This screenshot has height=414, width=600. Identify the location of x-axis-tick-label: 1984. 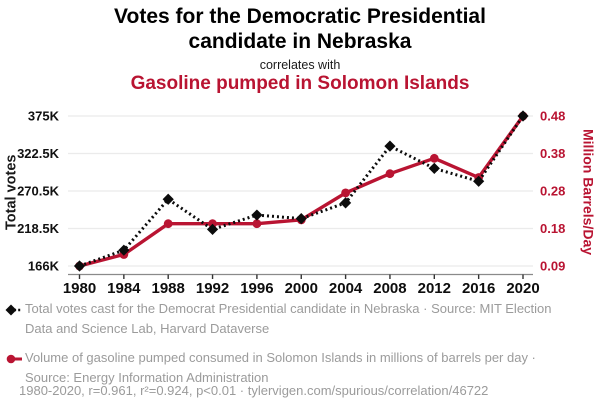
(124, 288).